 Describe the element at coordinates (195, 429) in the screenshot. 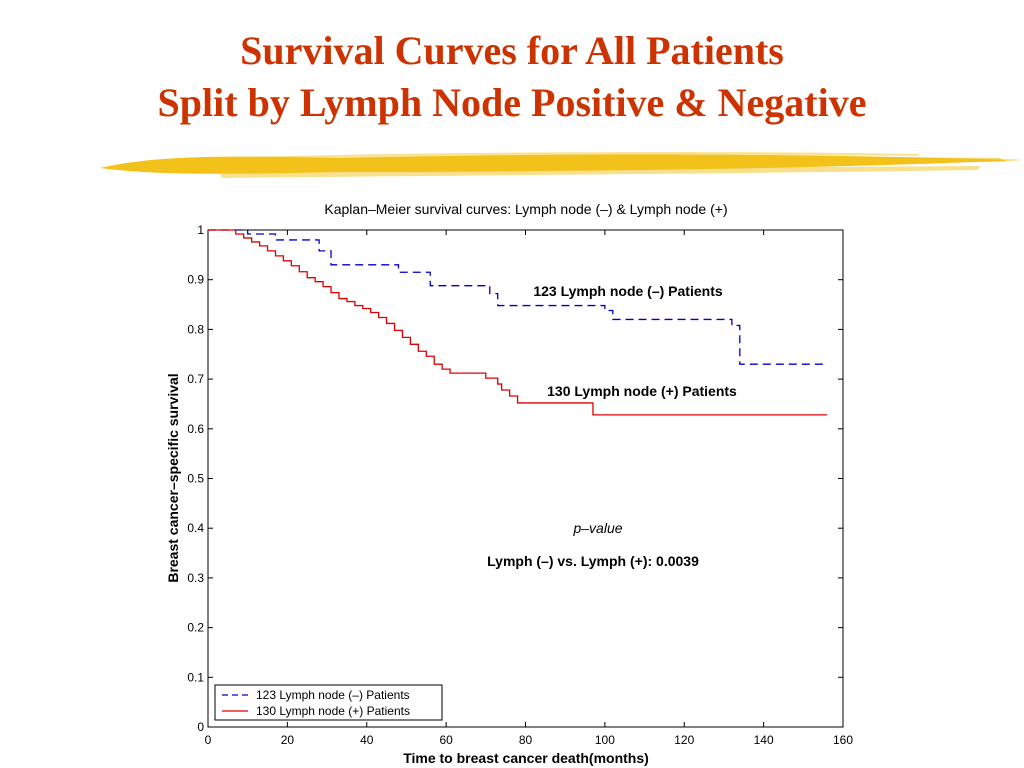

I see `y-tick-label: 0.6` at that location.